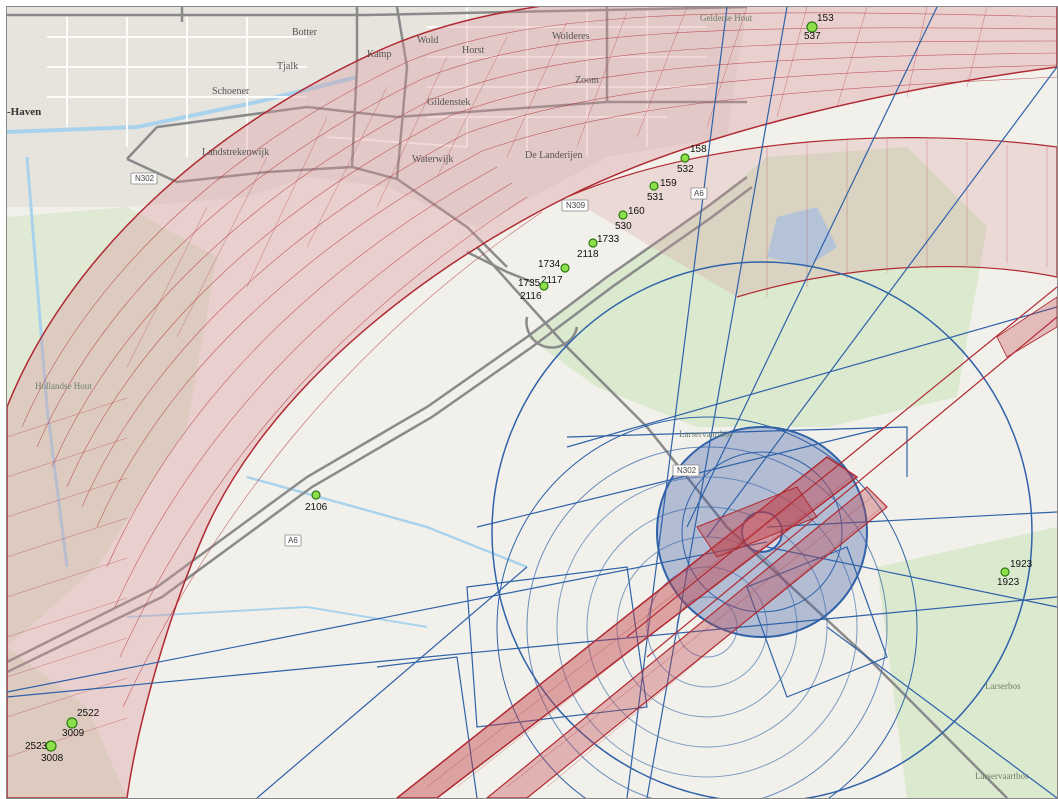 The height and width of the screenshot is (799, 1058). Describe the element at coordinates (598, 247) in the screenshot. I see `measurement-point: 1733 2118` at that location.